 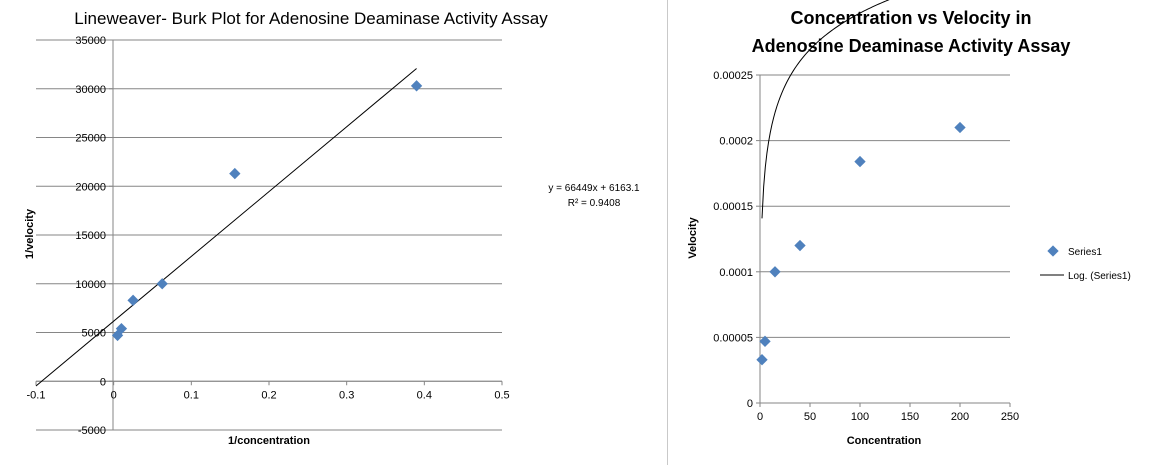 I want to click on legend-label-series1: Series1, so click(x=1085, y=252).